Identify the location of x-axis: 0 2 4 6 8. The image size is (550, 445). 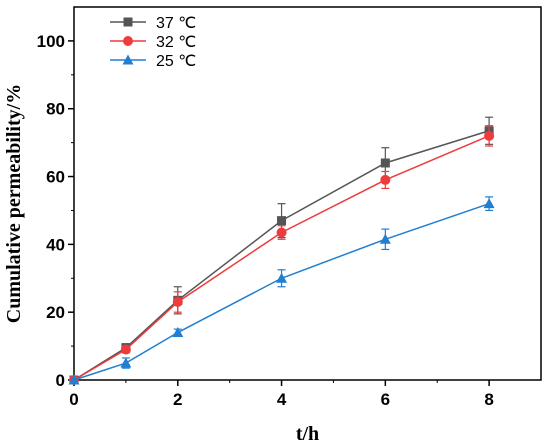
(281, 394).